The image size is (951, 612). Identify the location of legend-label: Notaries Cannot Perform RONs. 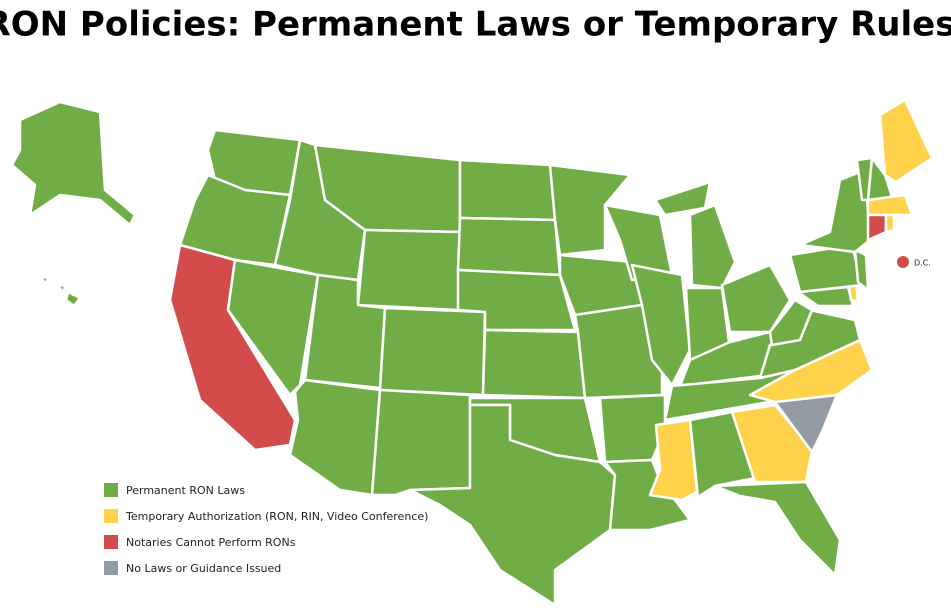
(211, 542).